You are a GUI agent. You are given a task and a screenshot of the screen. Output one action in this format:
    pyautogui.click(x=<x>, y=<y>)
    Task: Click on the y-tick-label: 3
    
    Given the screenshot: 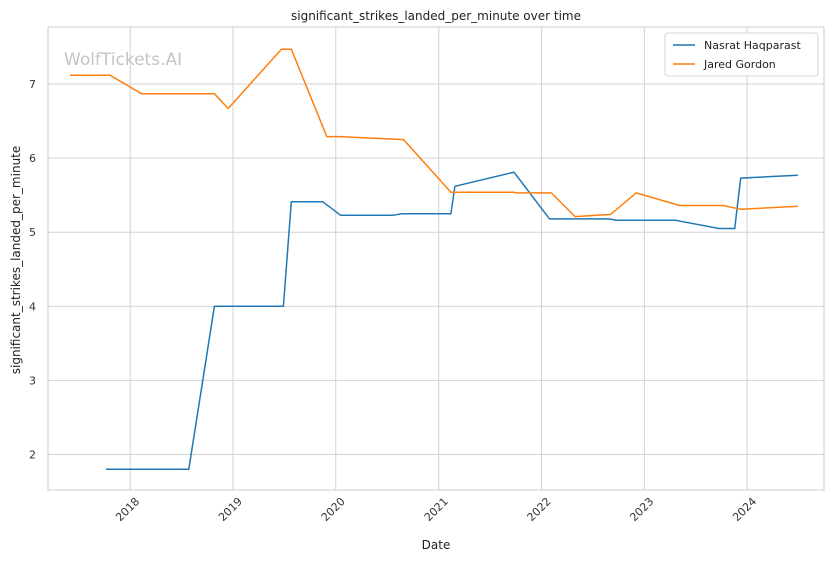 What is the action you would take?
    pyautogui.click(x=32, y=380)
    